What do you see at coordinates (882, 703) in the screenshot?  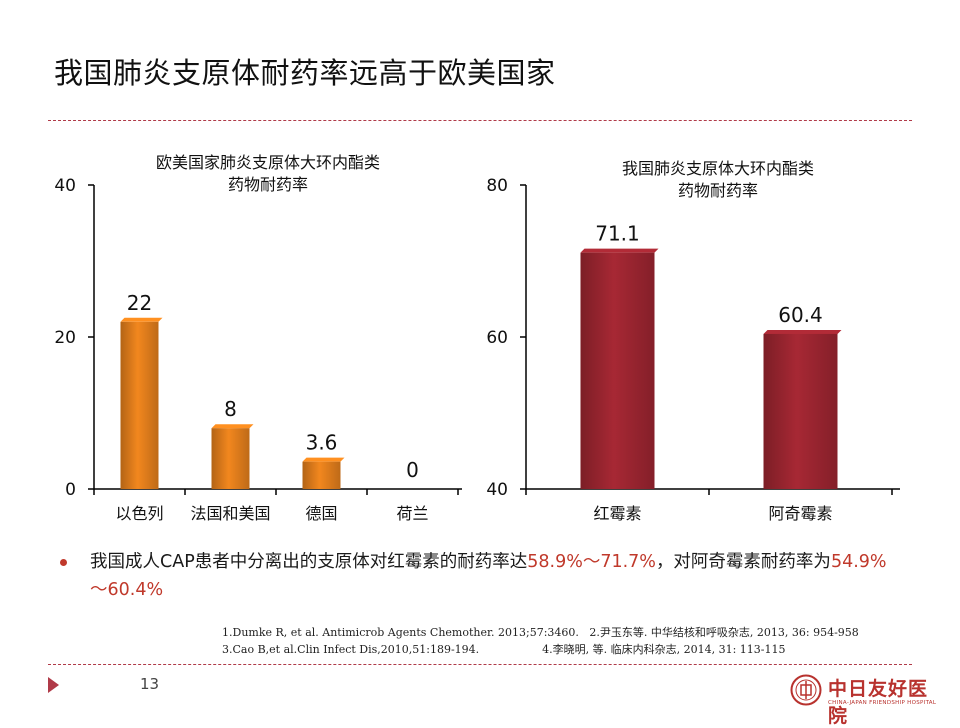 I see `logo-english: CHINA-JAPAN FRIENDSHIP HOSPITAL` at bounding box center [882, 703].